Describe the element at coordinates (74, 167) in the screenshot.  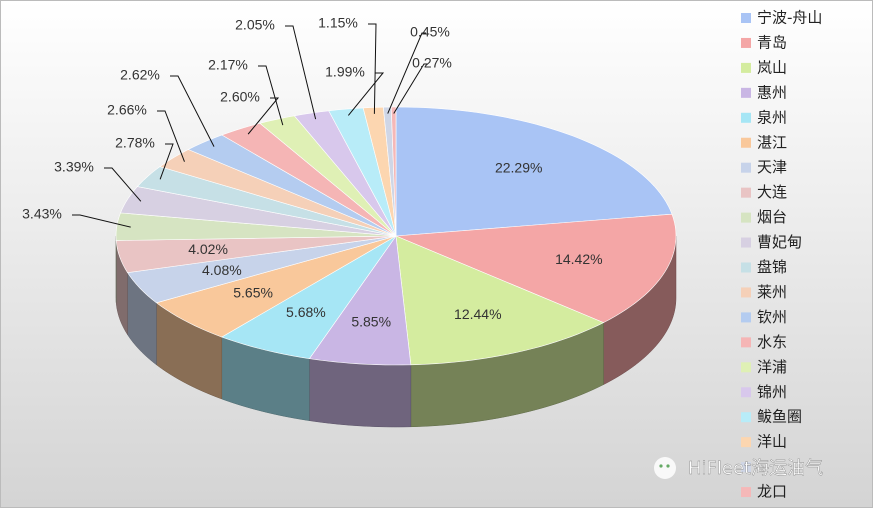
I see `data-label: 3.39%` at that location.